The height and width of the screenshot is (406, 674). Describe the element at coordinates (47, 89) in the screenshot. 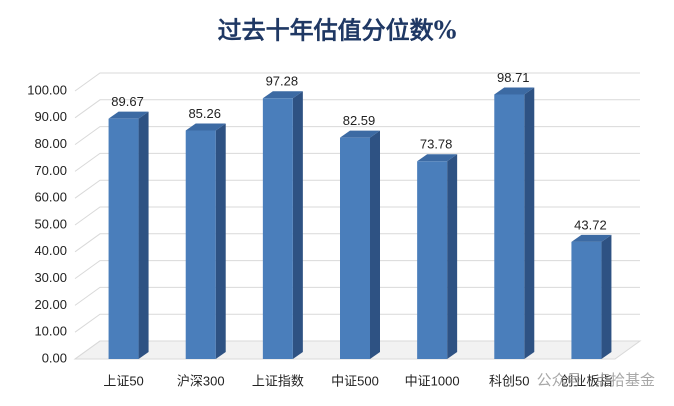

I see `y-tick-label: 100.00` at that location.